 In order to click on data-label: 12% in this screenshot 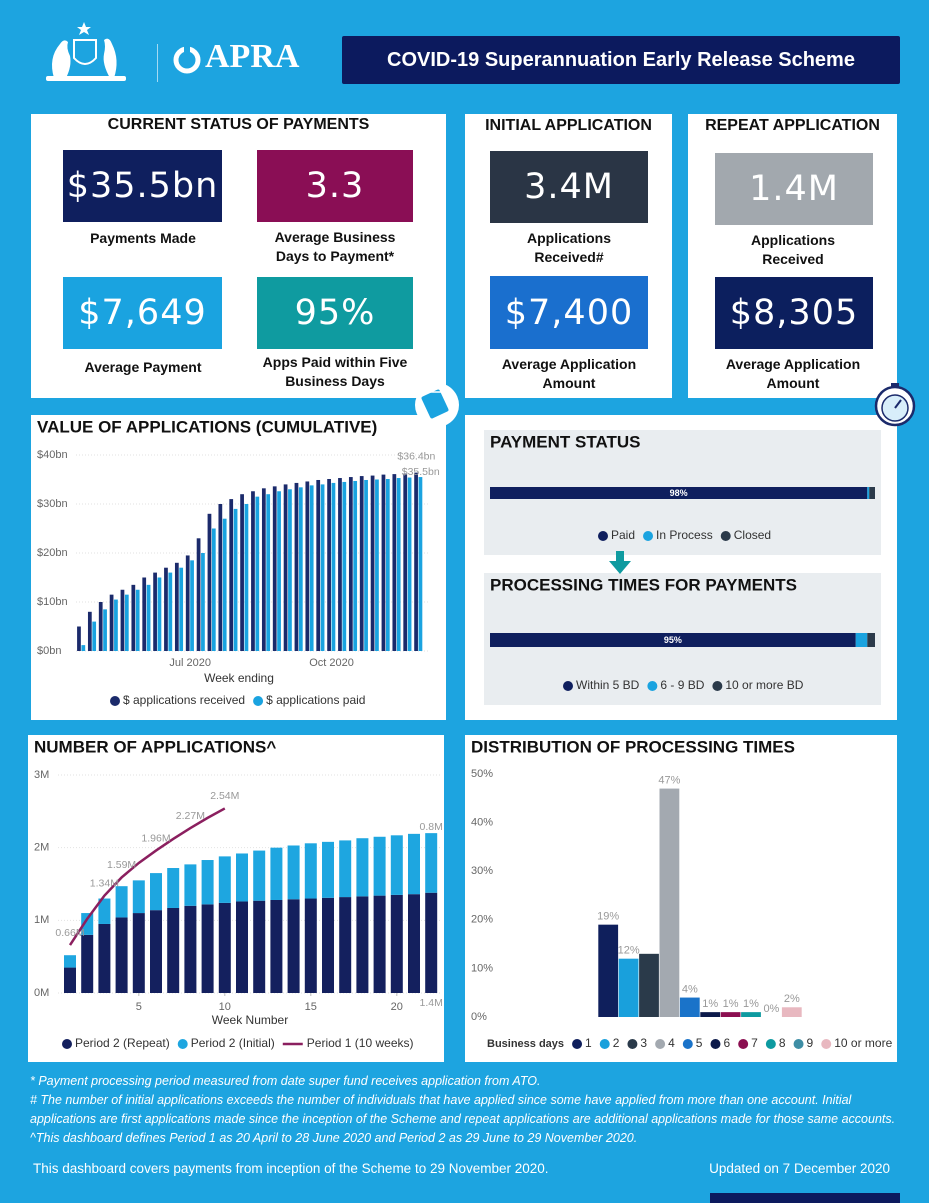, I will do `click(629, 951)`.